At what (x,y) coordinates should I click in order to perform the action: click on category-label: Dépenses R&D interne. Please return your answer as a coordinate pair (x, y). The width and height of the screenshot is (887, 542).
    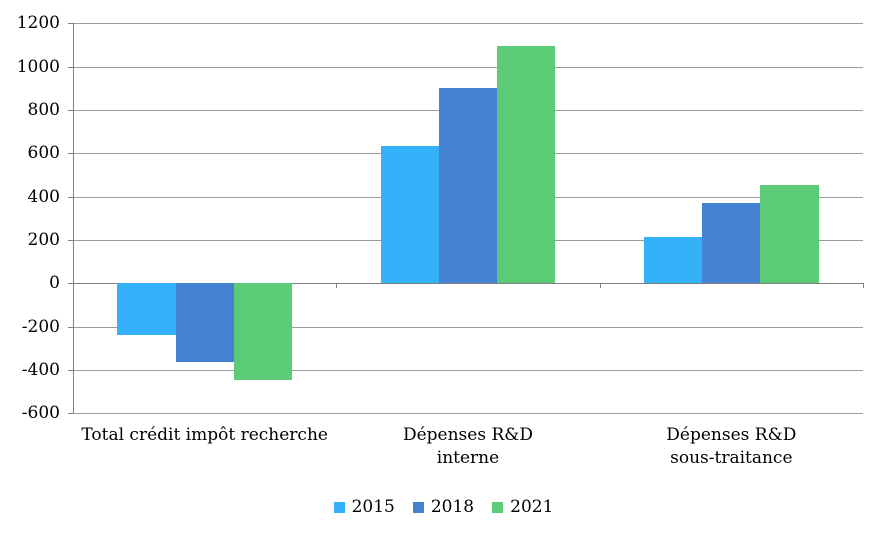
    Looking at the image, I should click on (467, 447).